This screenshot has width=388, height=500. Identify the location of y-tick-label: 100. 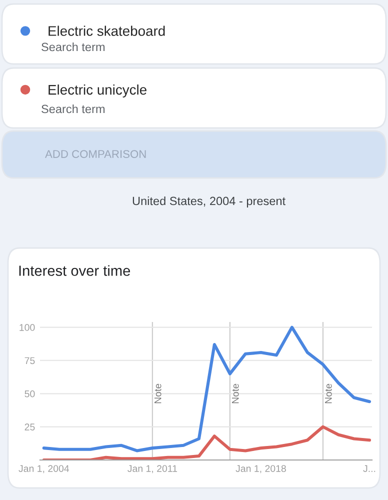
(27, 327).